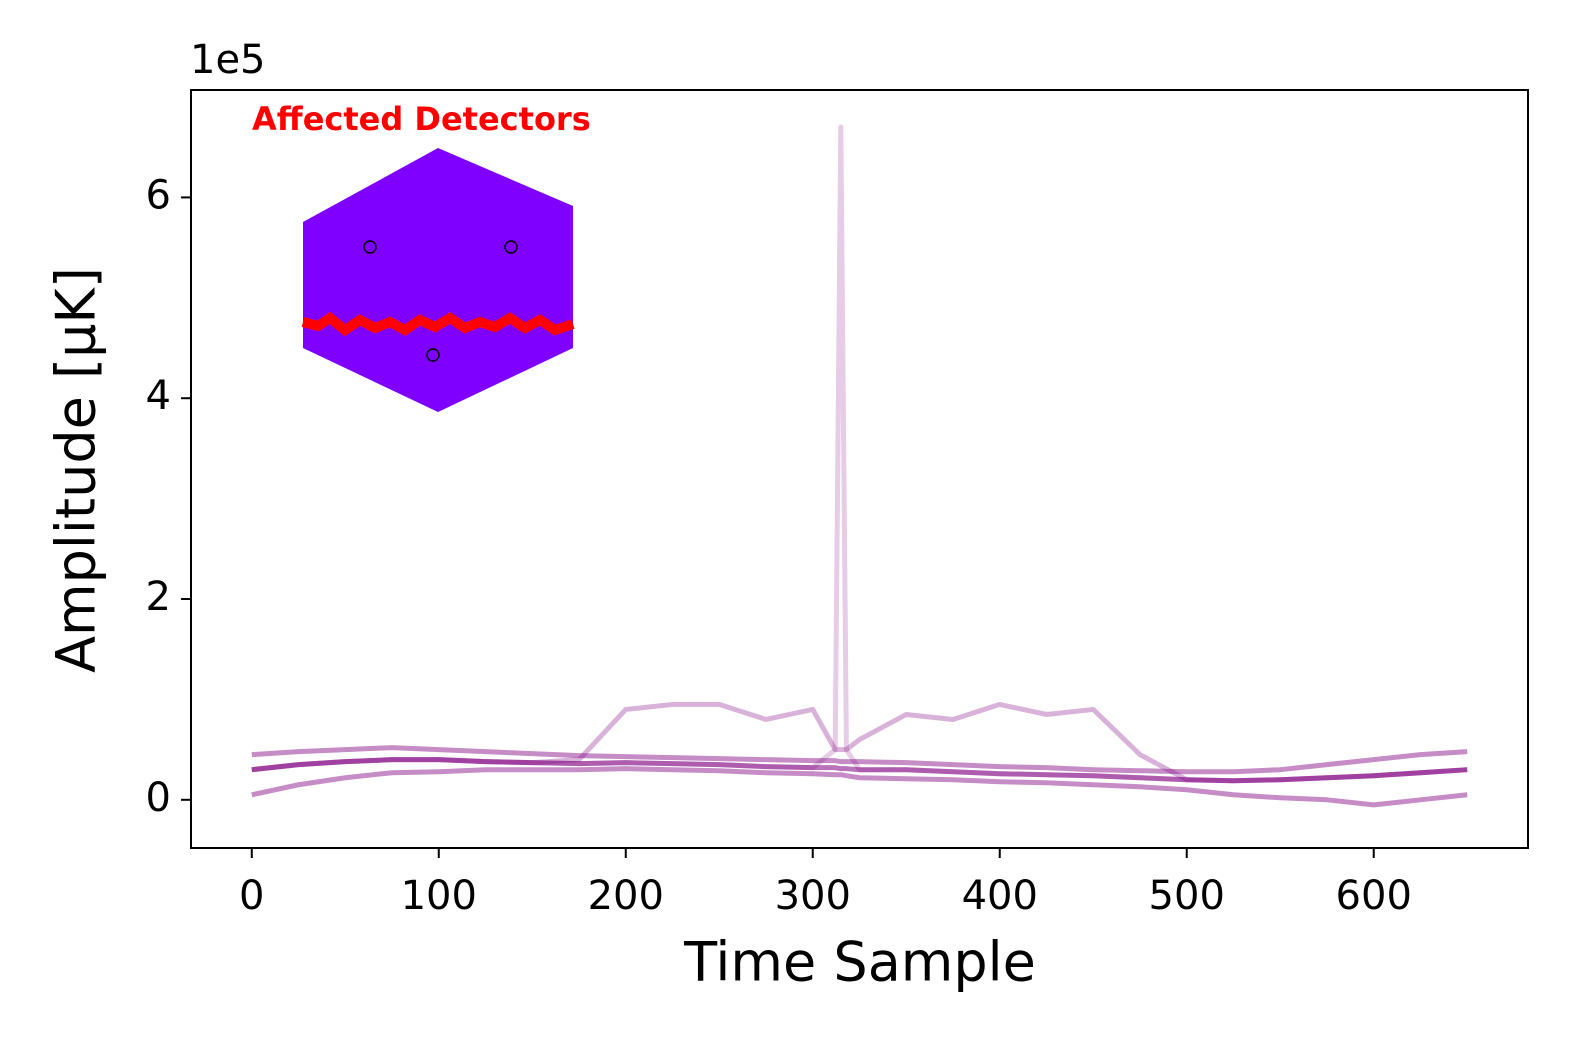 Image resolution: width=1578 pixels, height=1056 pixels. What do you see at coordinates (626, 896) in the screenshot?
I see `x-tick-label: 200` at bounding box center [626, 896].